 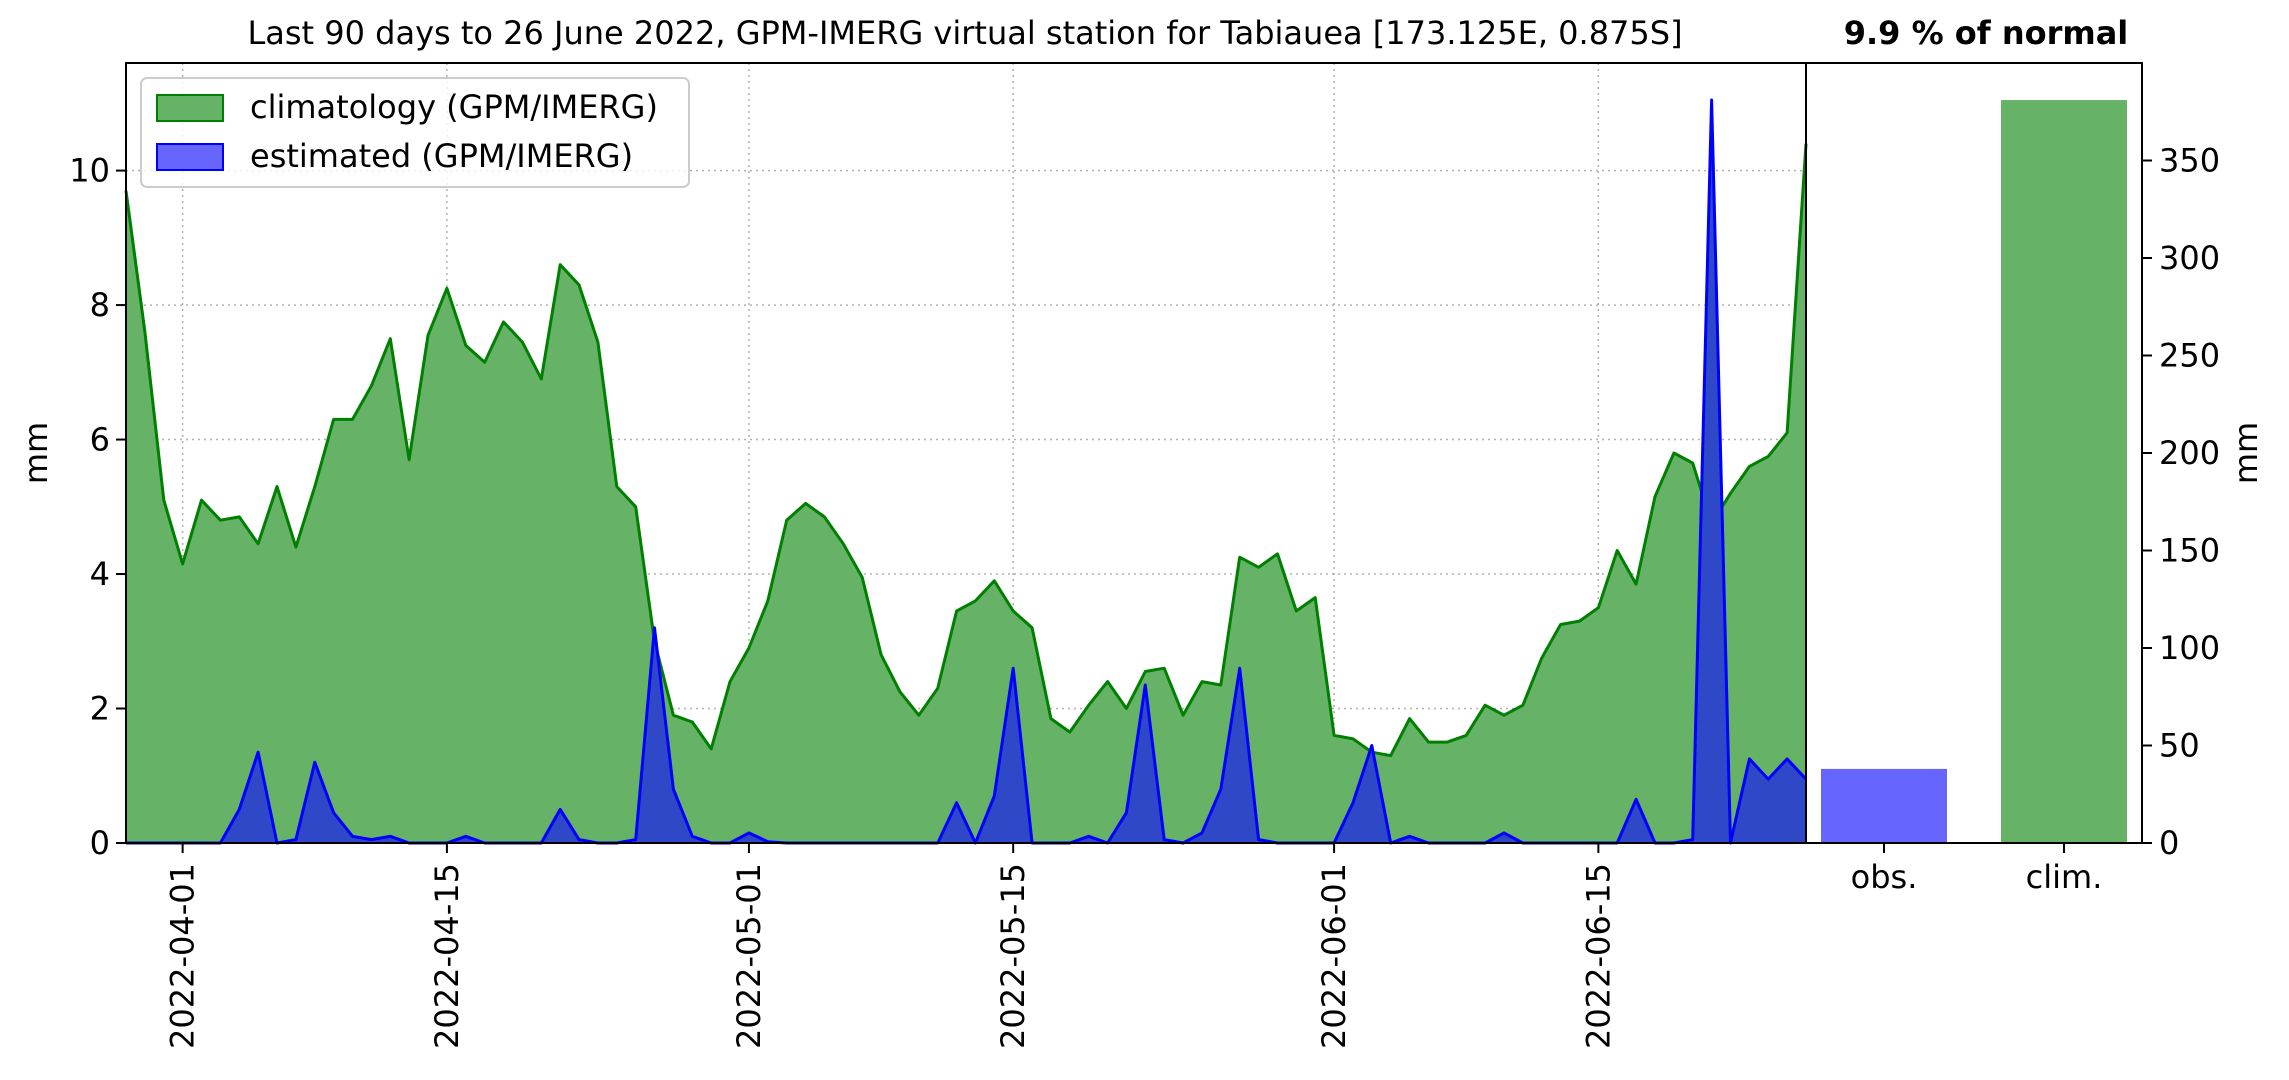 I want to click on x-tick-label: 2022-06-15, so click(x=1598, y=956).